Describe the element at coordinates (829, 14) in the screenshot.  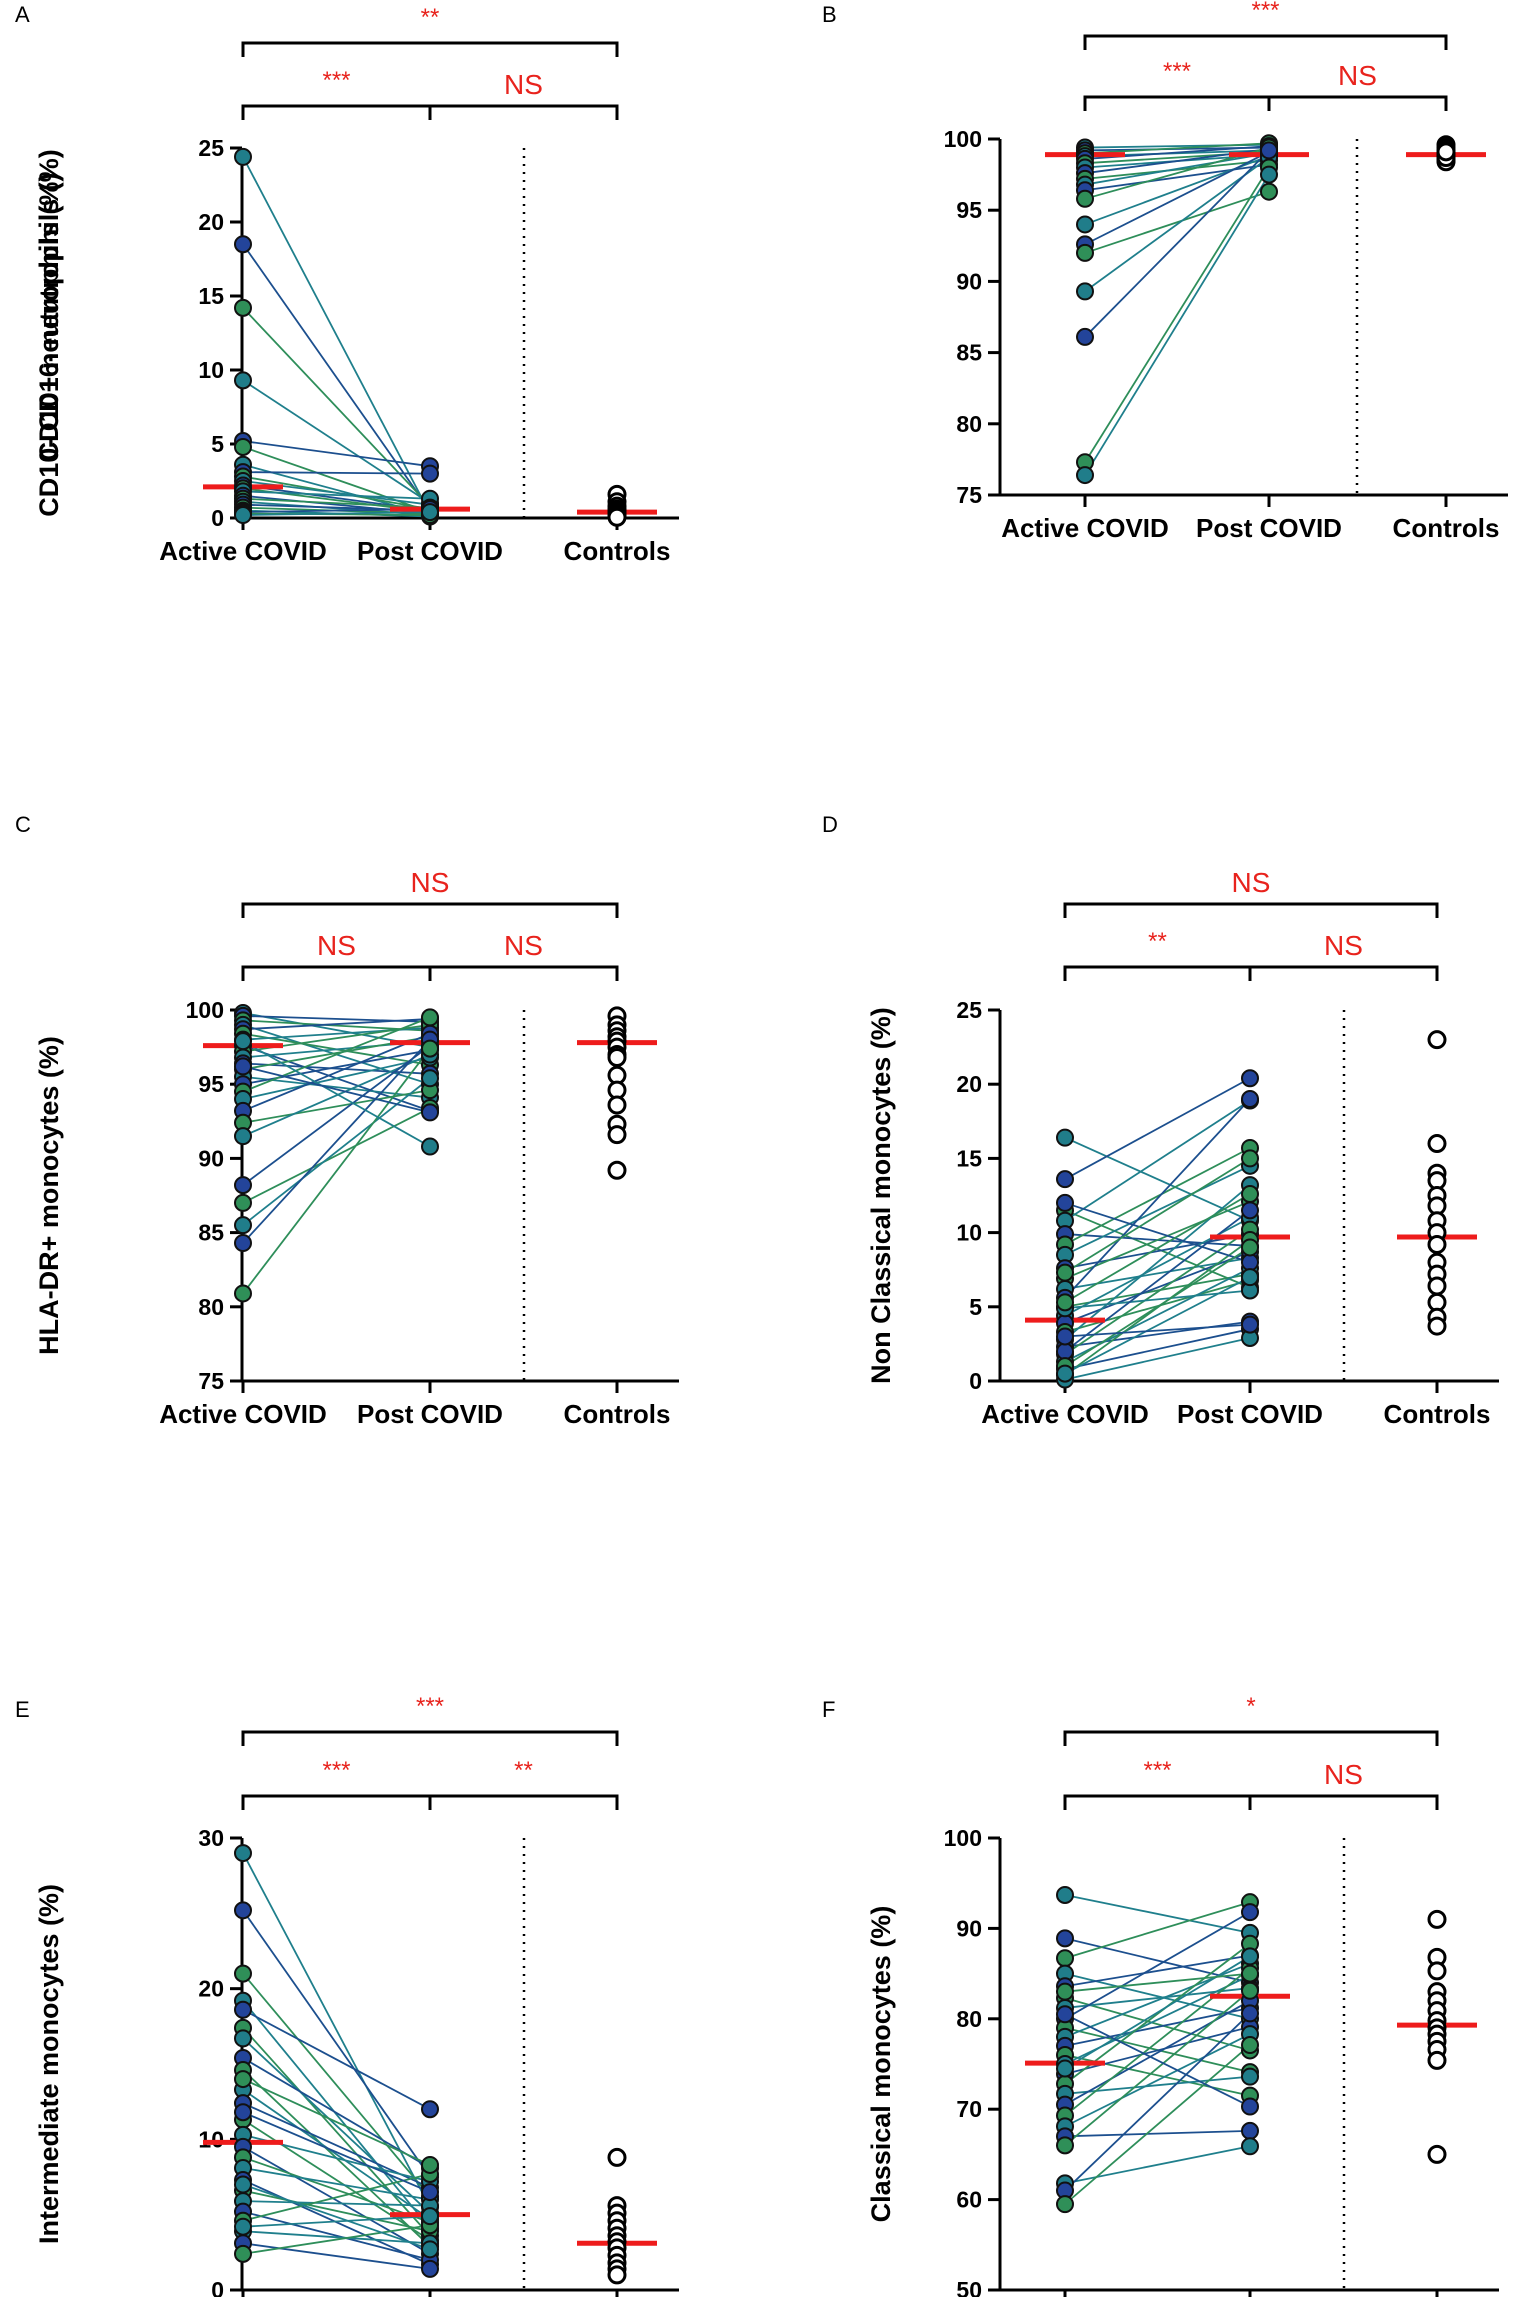
I see `panel-label: B` at that location.